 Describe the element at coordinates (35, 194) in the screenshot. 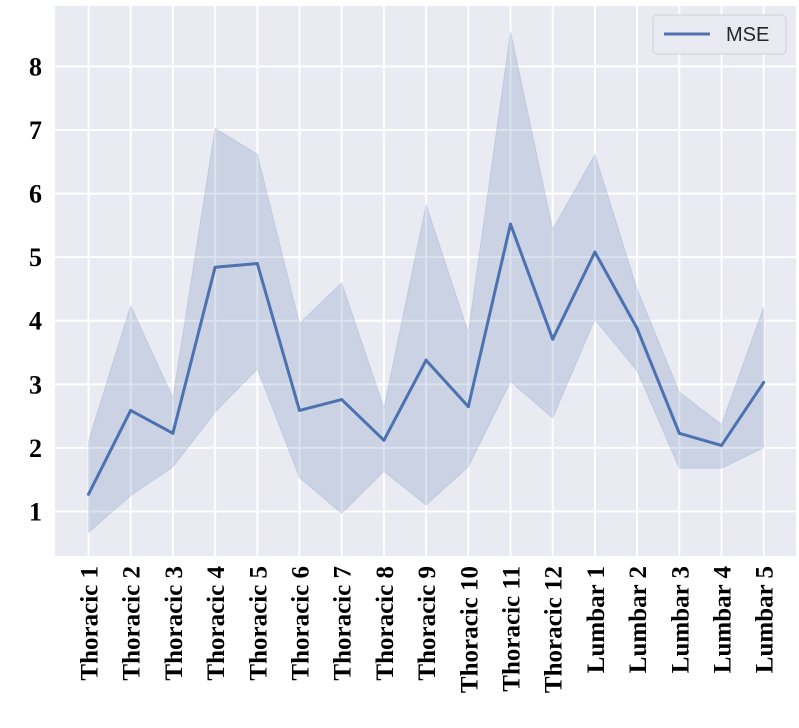

I see `y-tick-label: 6` at that location.